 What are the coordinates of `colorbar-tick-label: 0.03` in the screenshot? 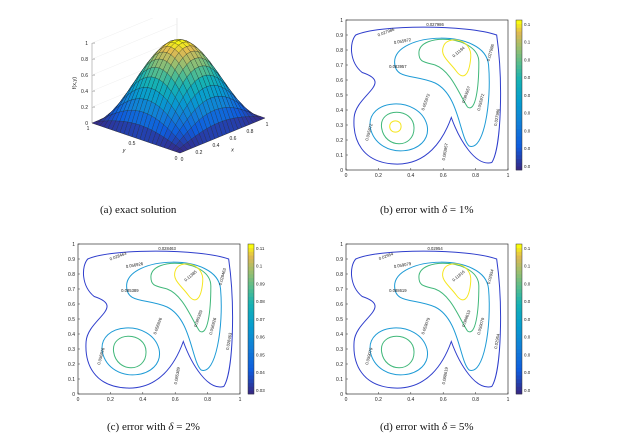 It's located at (527, 166).